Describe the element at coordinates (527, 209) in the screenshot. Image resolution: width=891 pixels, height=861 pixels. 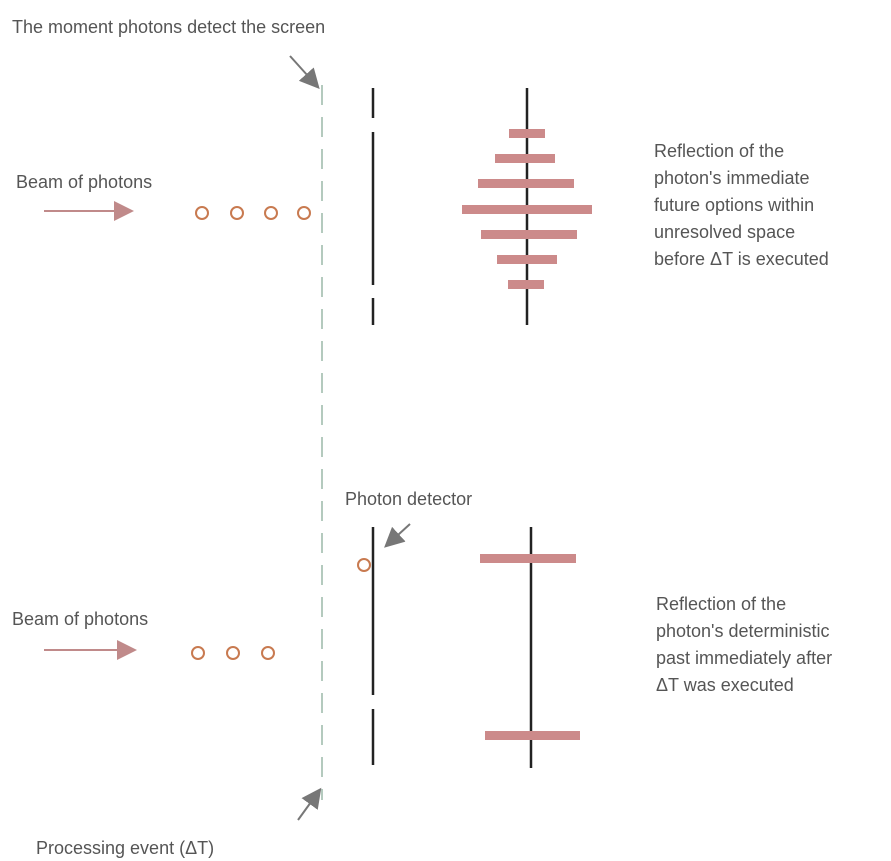
I see `top-bars` at that location.